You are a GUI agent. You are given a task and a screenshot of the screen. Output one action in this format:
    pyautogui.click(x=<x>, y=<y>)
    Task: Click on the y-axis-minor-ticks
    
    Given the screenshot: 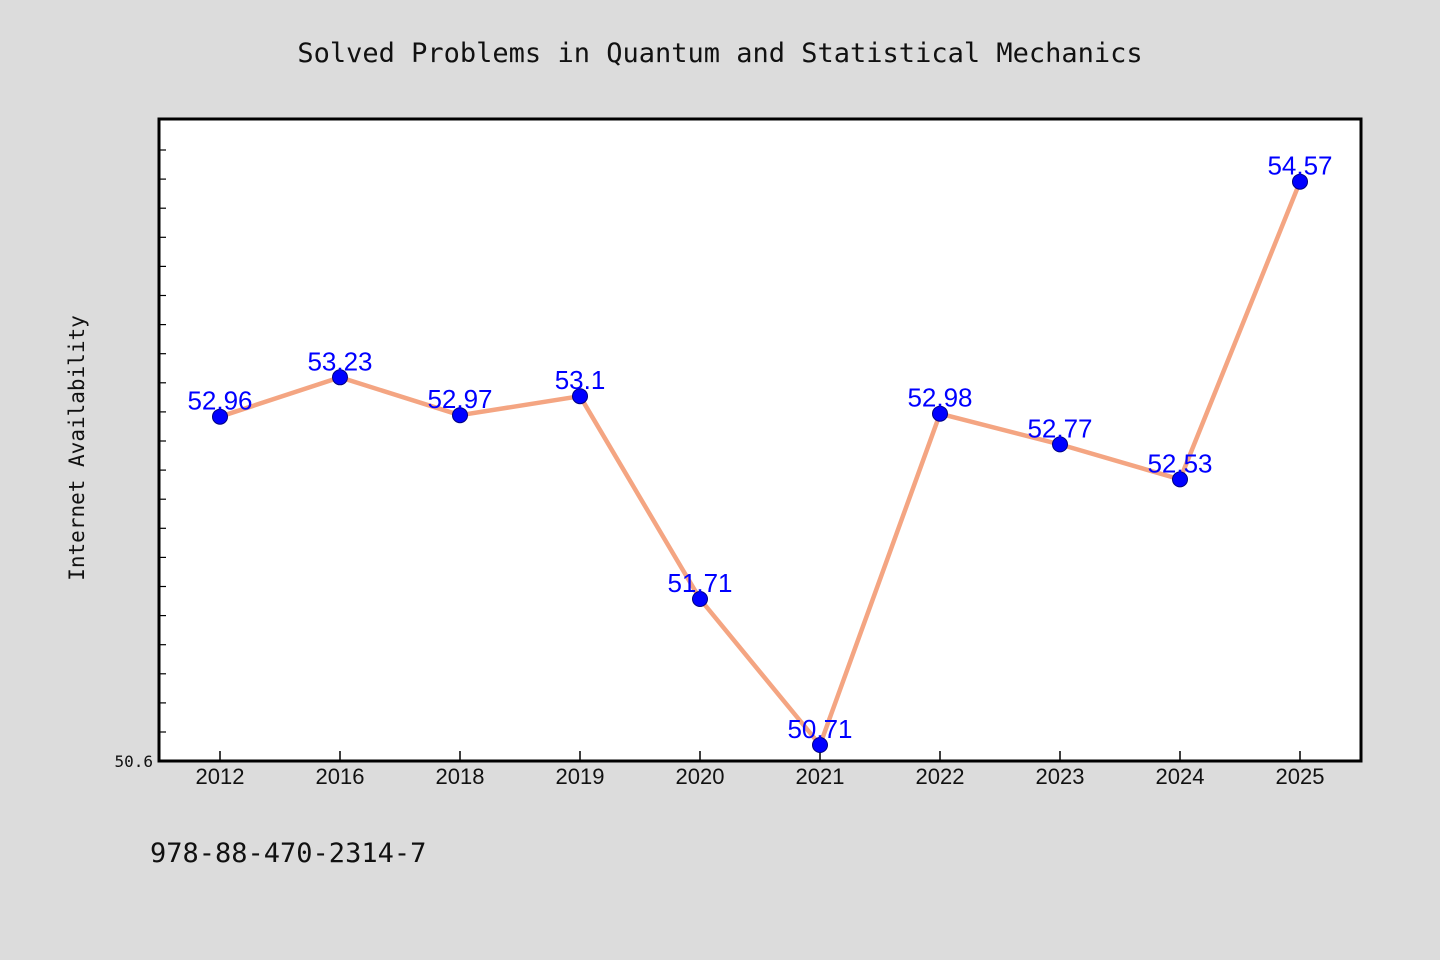 What is the action you would take?
    pyautogui.click(x=162, y=441)
    